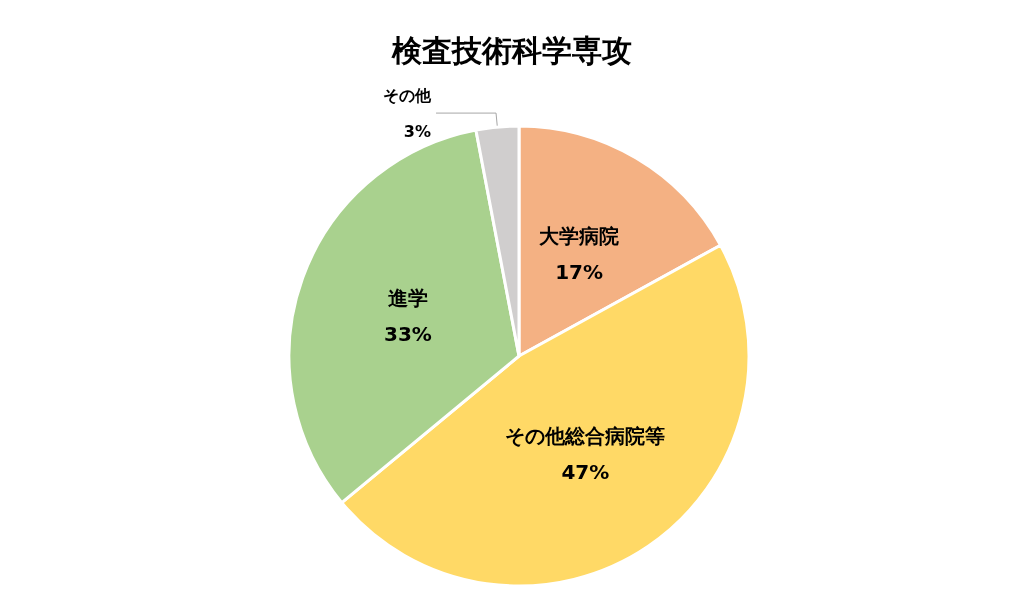  Describe the element at coordinates (585, 435) in the screenshot. I see `slice-label: その他総合病院等` at that location.